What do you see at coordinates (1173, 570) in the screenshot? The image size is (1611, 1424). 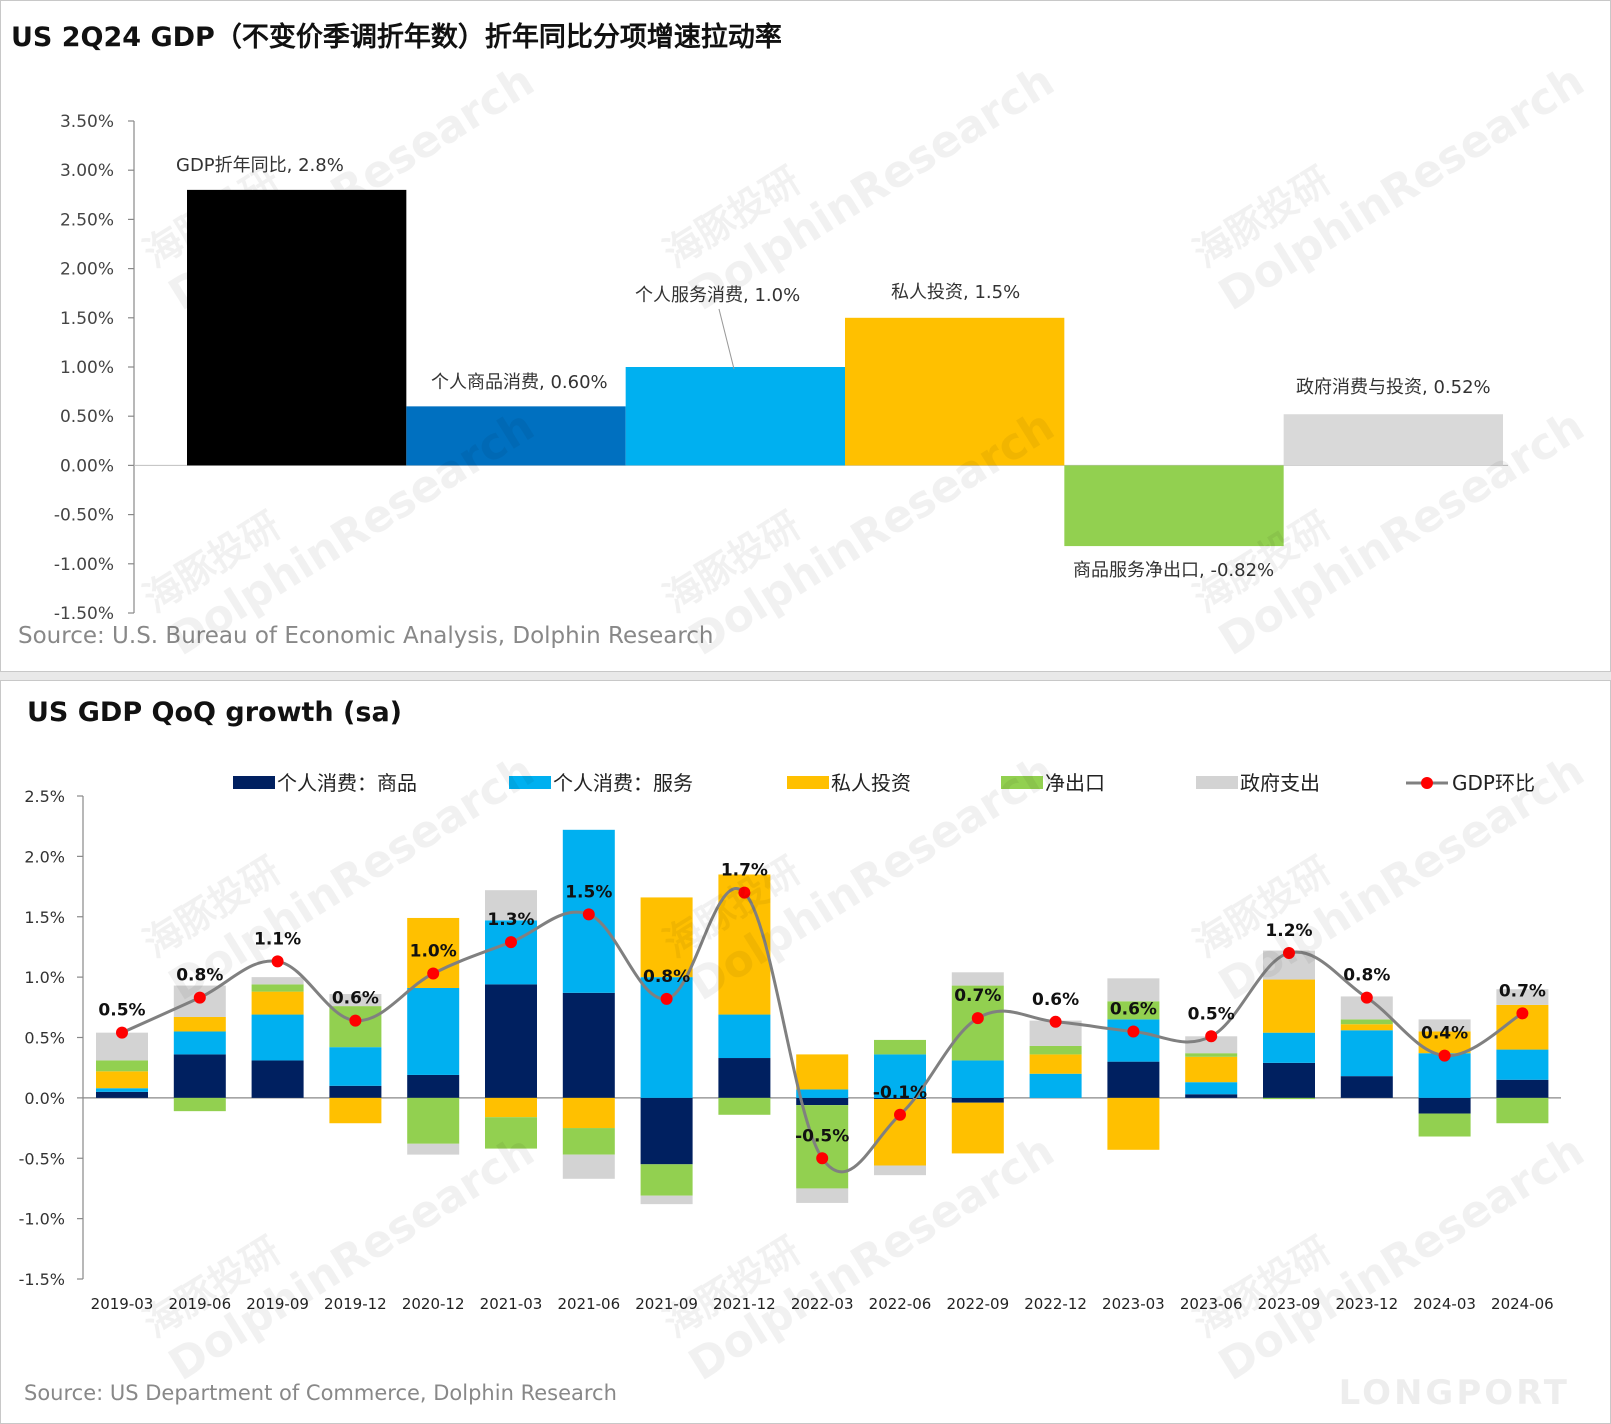 I see `data-label: 商品服务净出口, -0.82%` at bounding box center [1173, 570].